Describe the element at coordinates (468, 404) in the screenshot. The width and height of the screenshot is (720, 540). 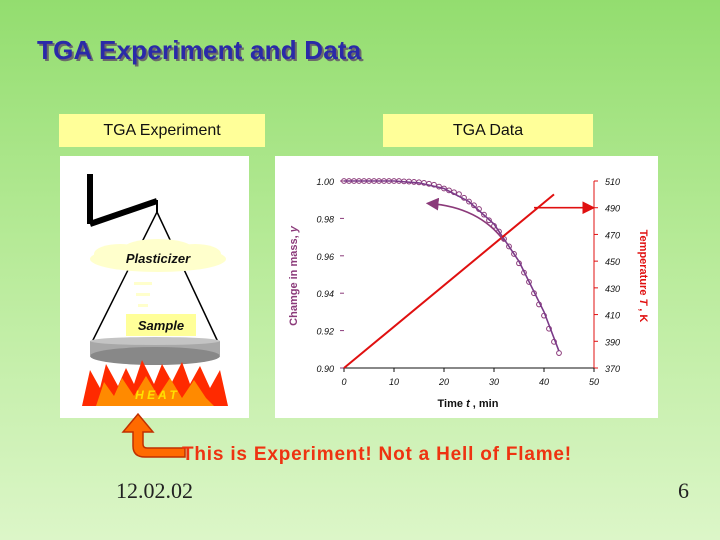
I see `x-axis-label: Time t , min` at that location.